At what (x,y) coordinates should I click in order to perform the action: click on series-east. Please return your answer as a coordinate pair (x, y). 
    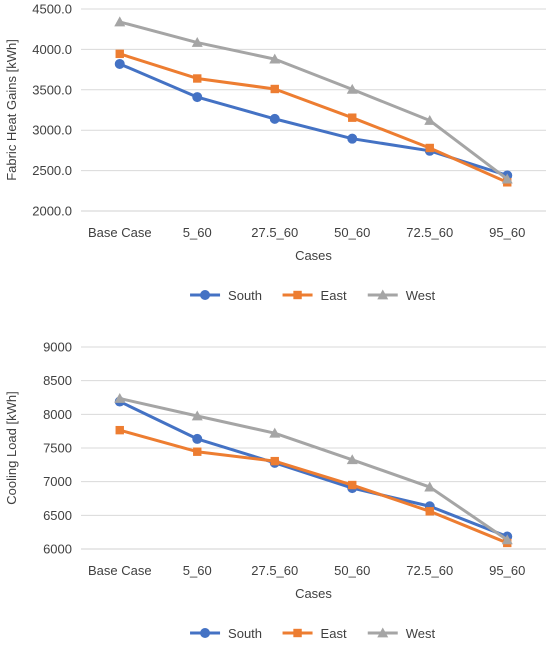
    Looking at the image, I should click on (313, 486).